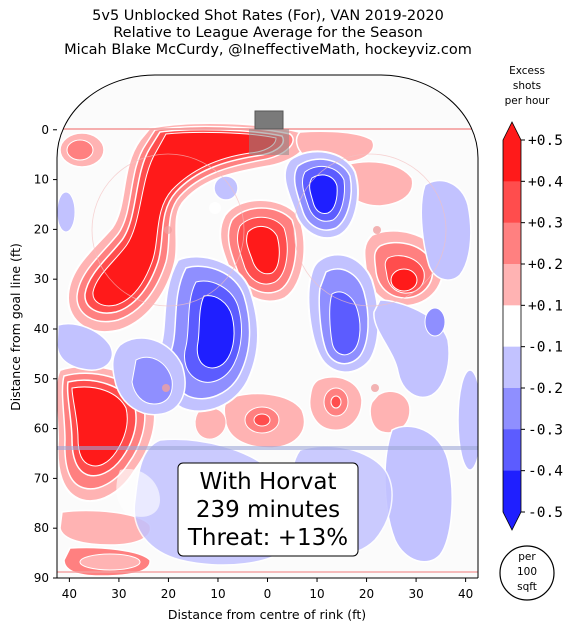 The image size is (581, 631). I want to click on cold-spot-upper, so click(224, 194).